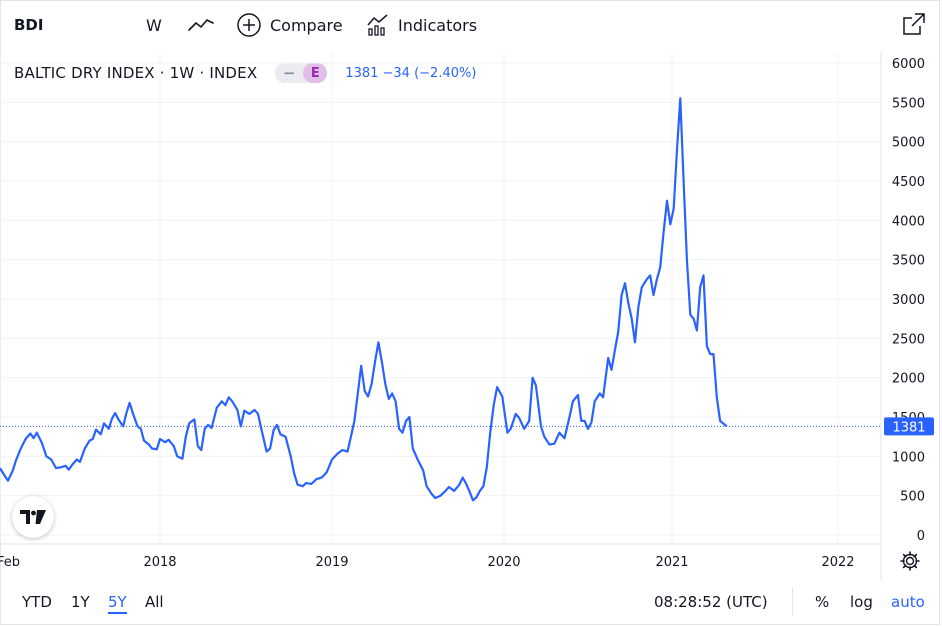  Describe the element at coordinates (117, 603) in the screenshot. I see `range-5y: 5Y` at that location.